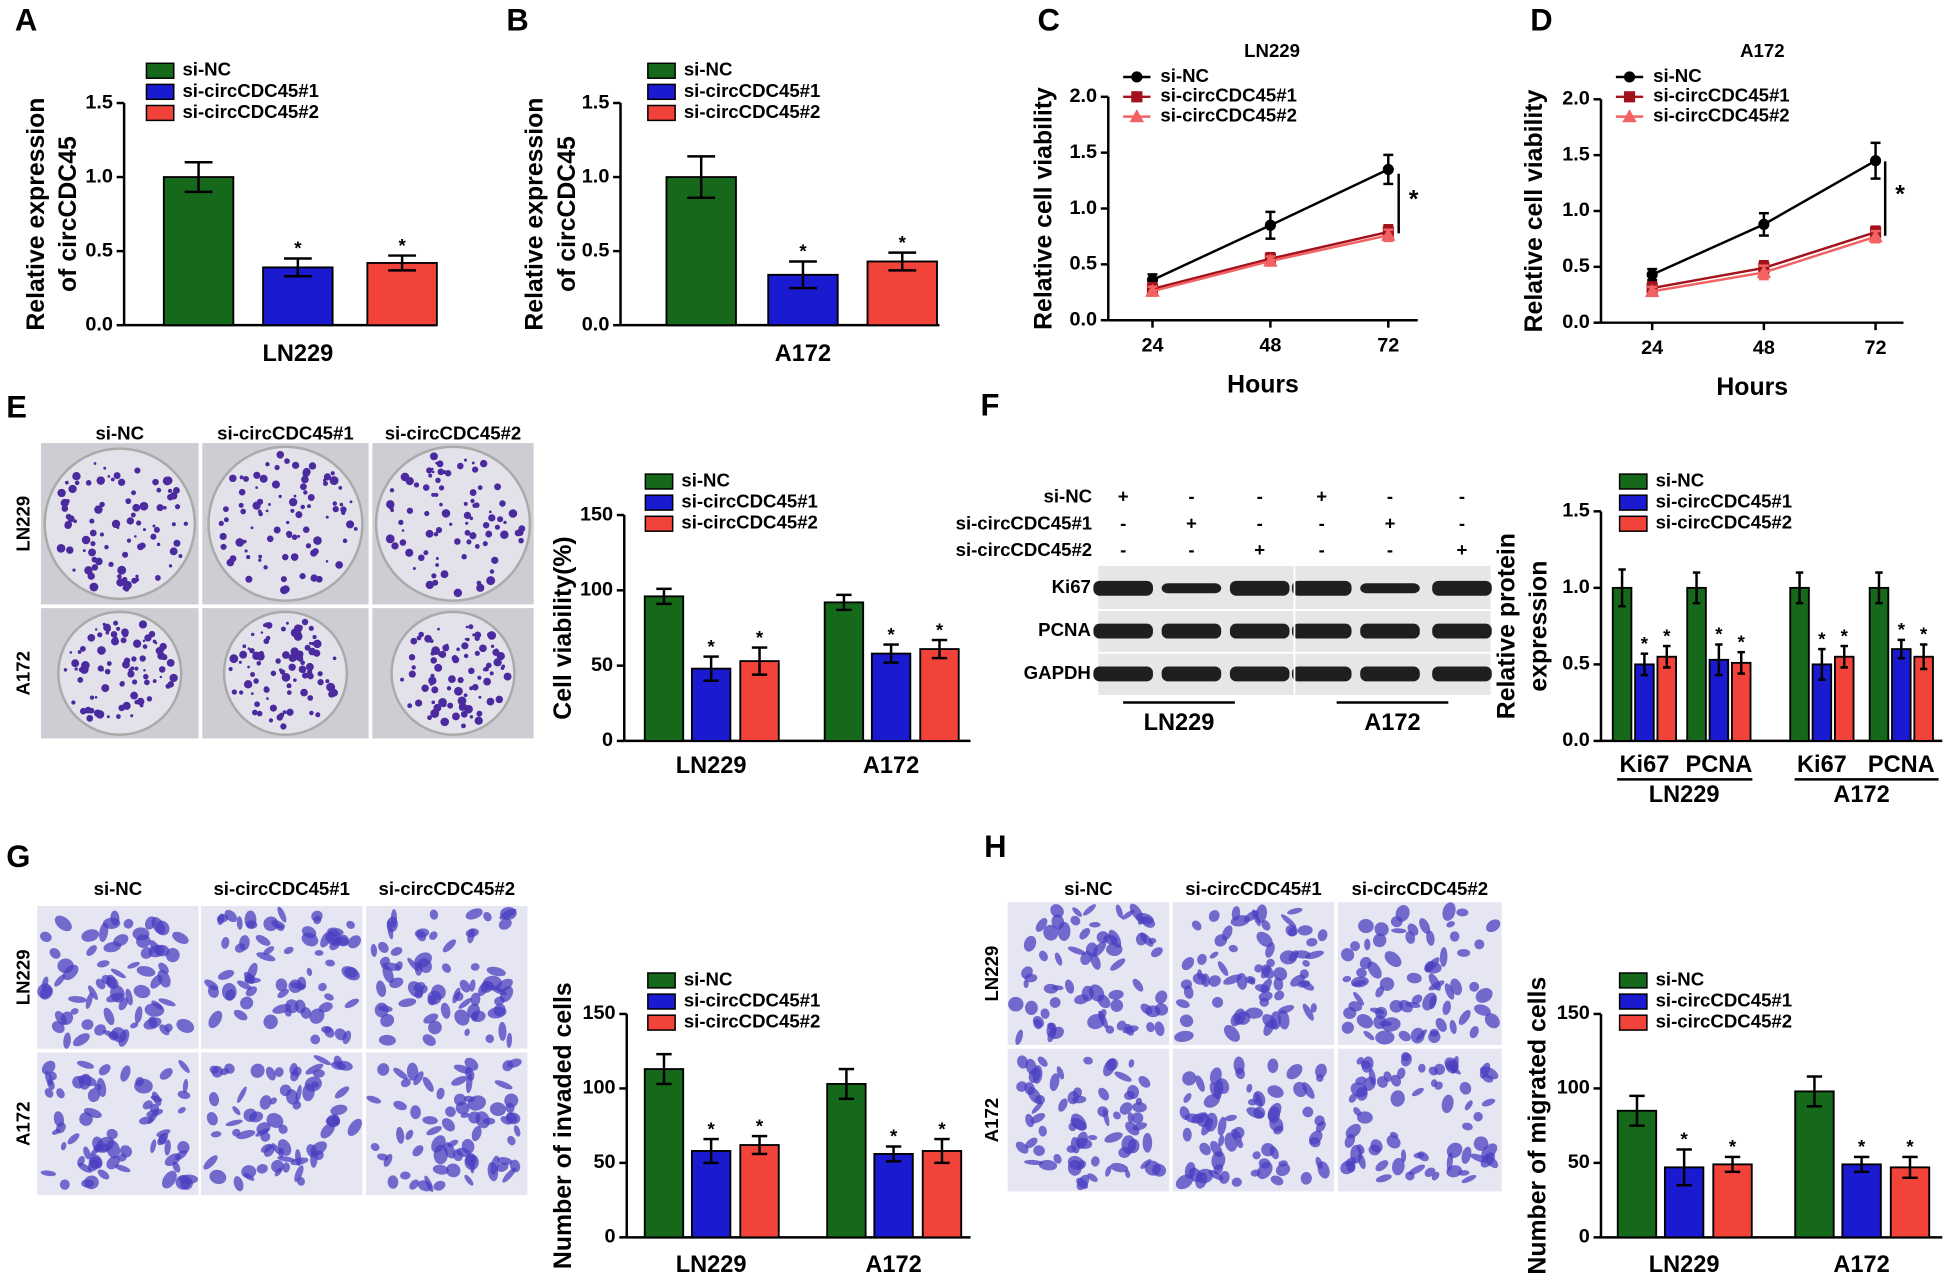 The height and width of the screenshot is (1287, 1946). I want to click on y-axis-label: Relative expression, so click(36, 214).